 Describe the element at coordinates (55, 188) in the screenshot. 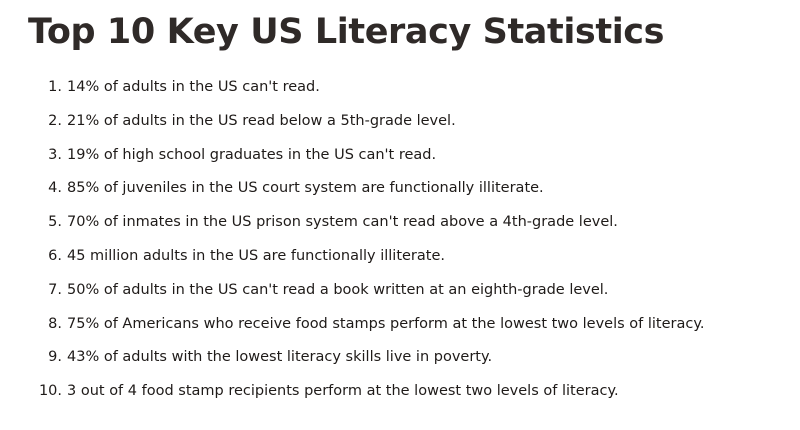

I see `list-item-number: 4.` at that location.